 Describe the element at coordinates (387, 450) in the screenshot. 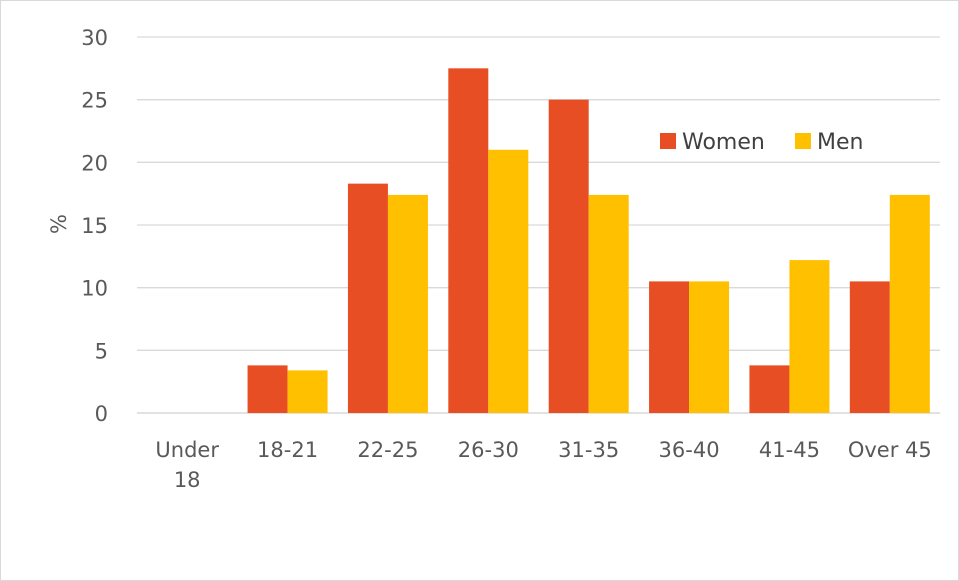

I see `x-tick-label: 22-25` at that location.